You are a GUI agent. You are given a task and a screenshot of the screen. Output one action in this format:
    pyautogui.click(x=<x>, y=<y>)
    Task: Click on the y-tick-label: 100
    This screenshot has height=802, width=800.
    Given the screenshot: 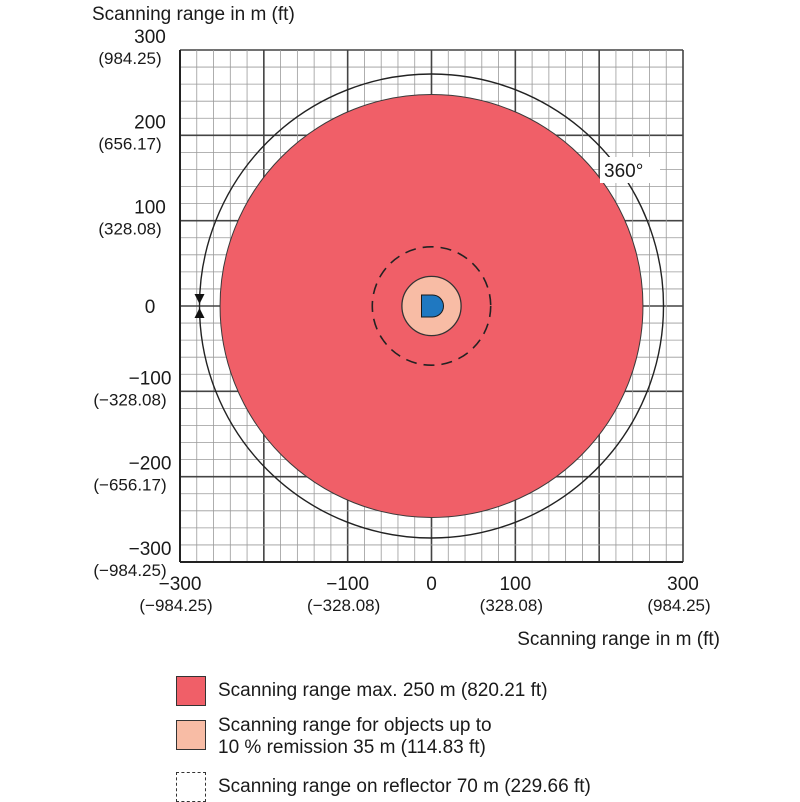 What is the action you would take?
    pyautogui.click(x=150, y=208)
    